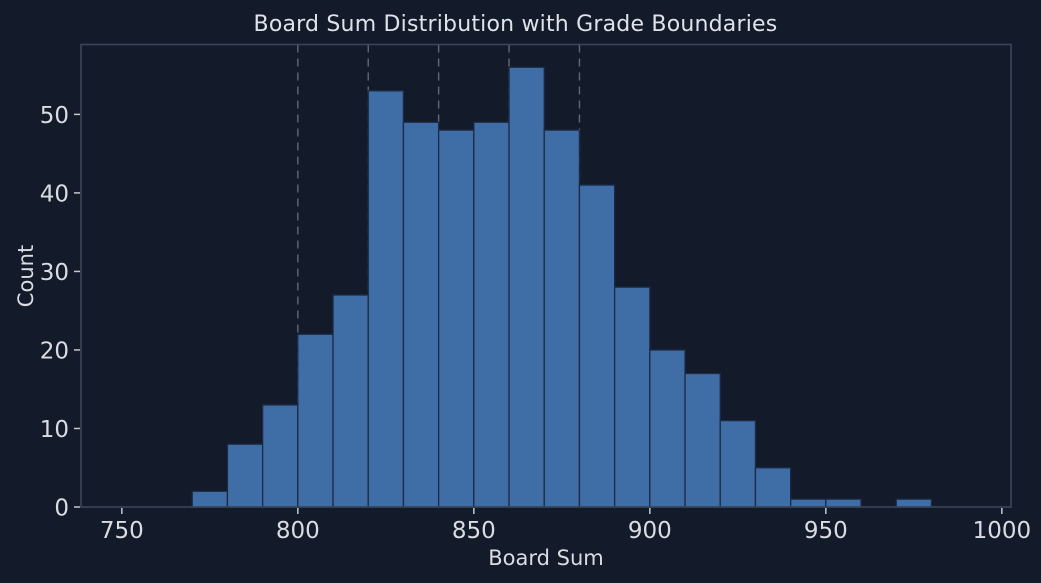 Image resolution: width=1041 pixels, height=583 pixels. I want to click on y-tick-label: 50, so click(54, 116).